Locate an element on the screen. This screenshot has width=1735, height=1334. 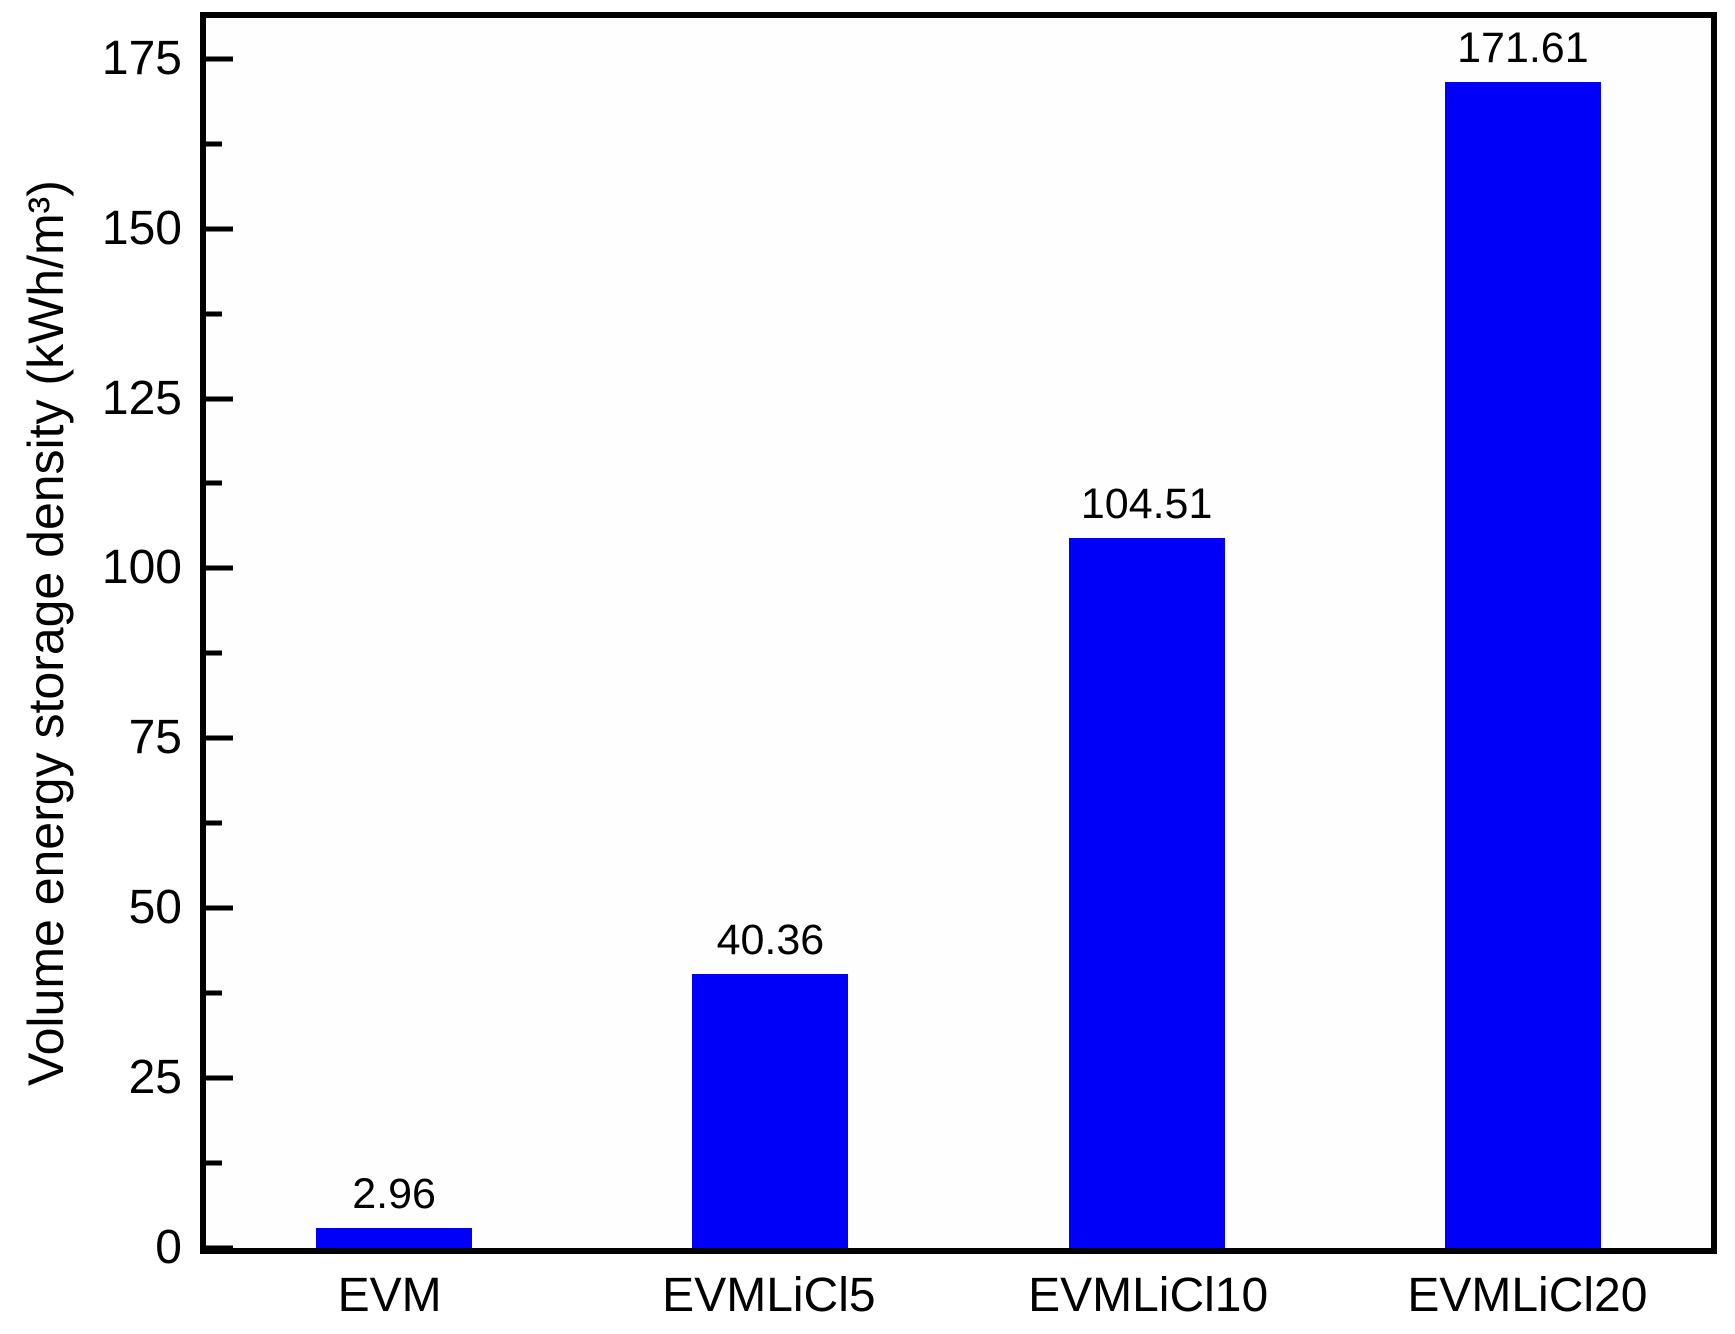
y-tick-label: 0 is located at coordinates (168, 1247).